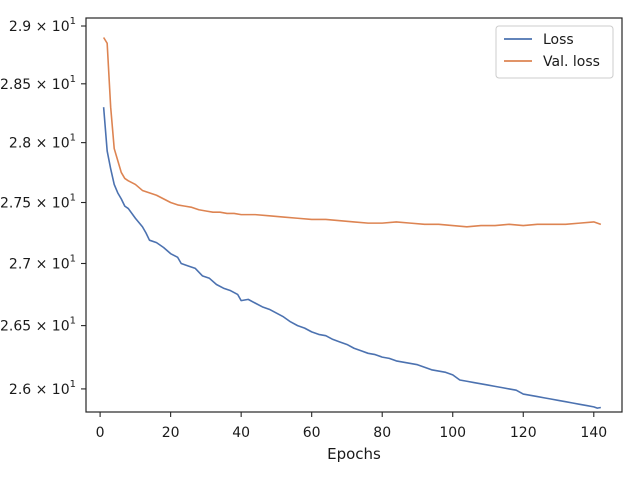 The image size is (640, 480). Describe the element at coordinates (558, 40) in the screenshot. I see `legend-label: Loss` at that location.